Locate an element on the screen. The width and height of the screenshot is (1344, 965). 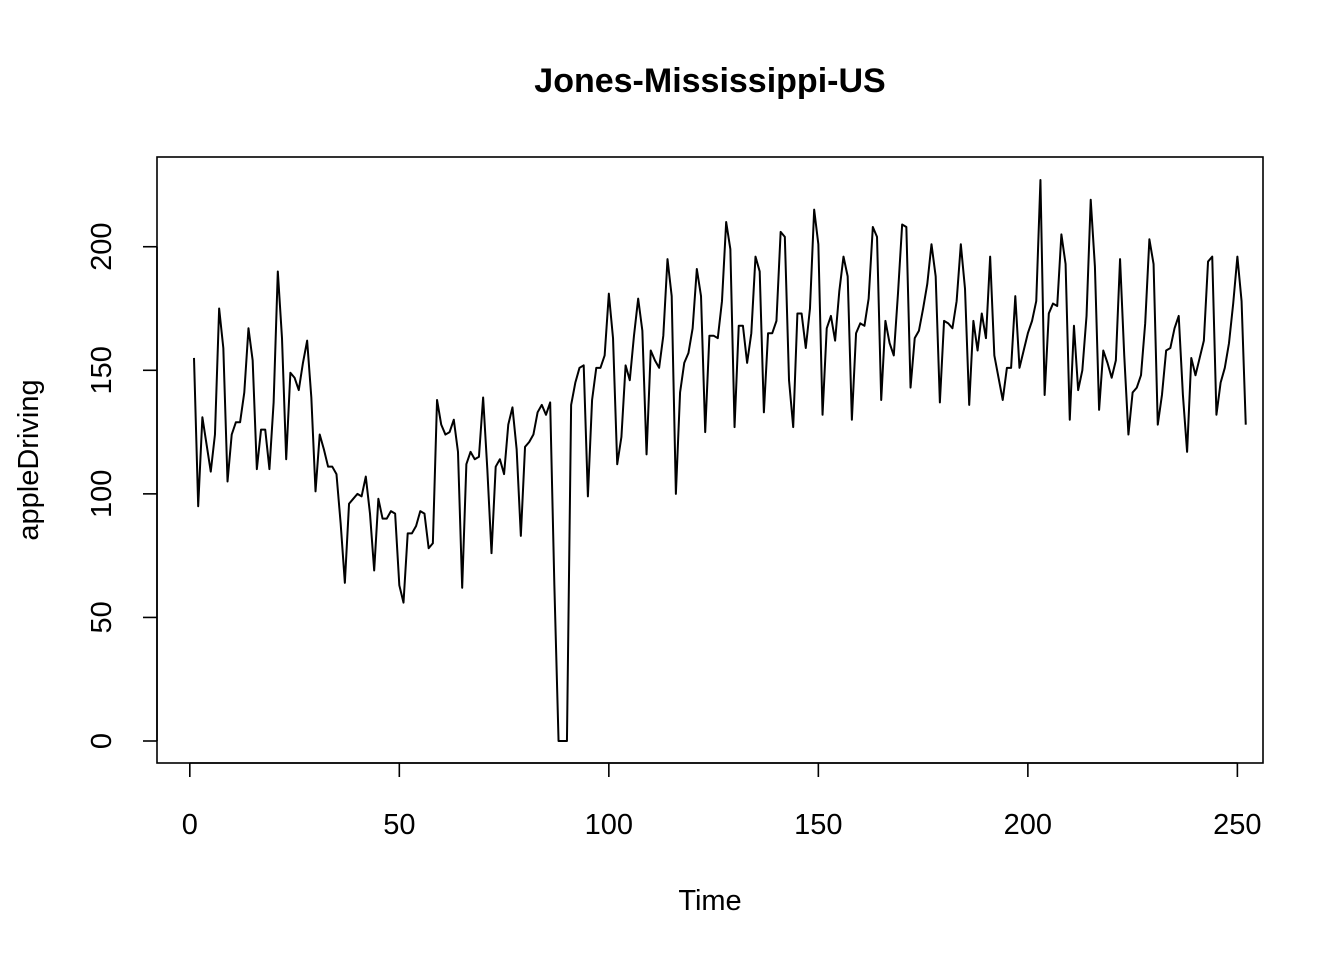
y-tick-label: 50 is located at coordinates (102, 617).